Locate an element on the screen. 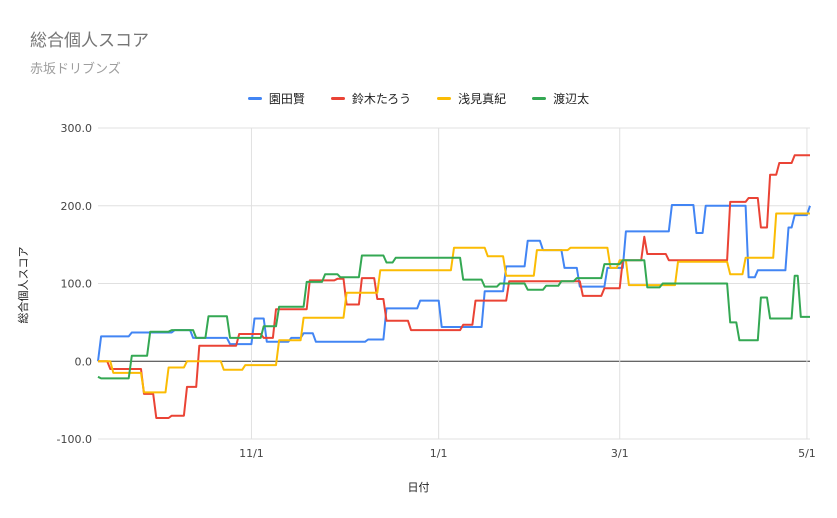  legend-item-suzuki: 鈴木たろう is located at coordinates (371, 98).